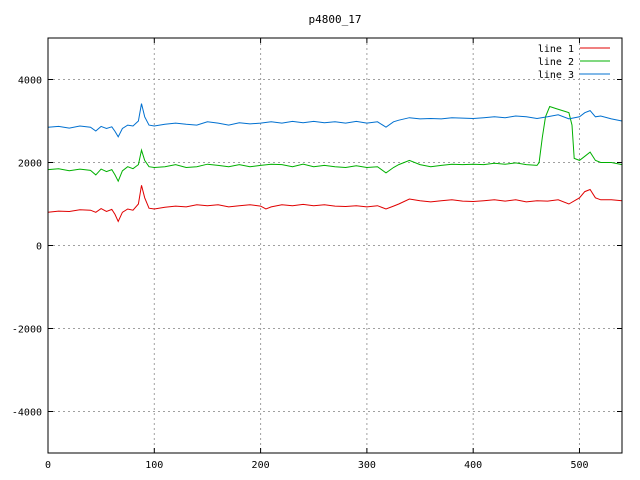  I want to click on legend-label-1: line 1, so click(556, 49).